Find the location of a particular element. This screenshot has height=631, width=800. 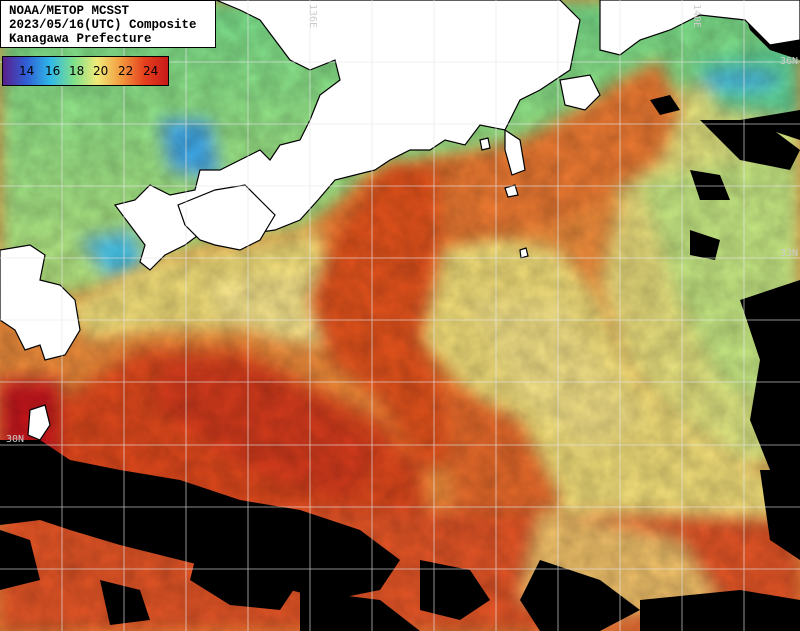

legend-color-bar is located at coordinates (85, 71).